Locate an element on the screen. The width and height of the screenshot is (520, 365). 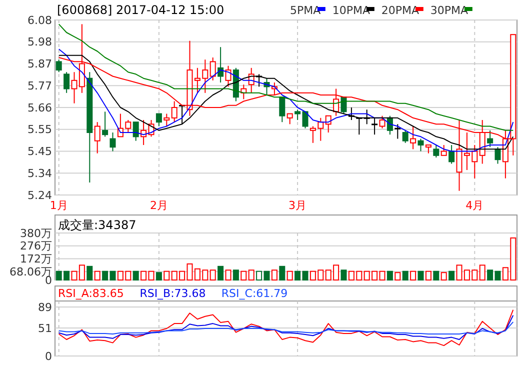
y-tick-label: 5.34 is located at coordinates (40, 173).